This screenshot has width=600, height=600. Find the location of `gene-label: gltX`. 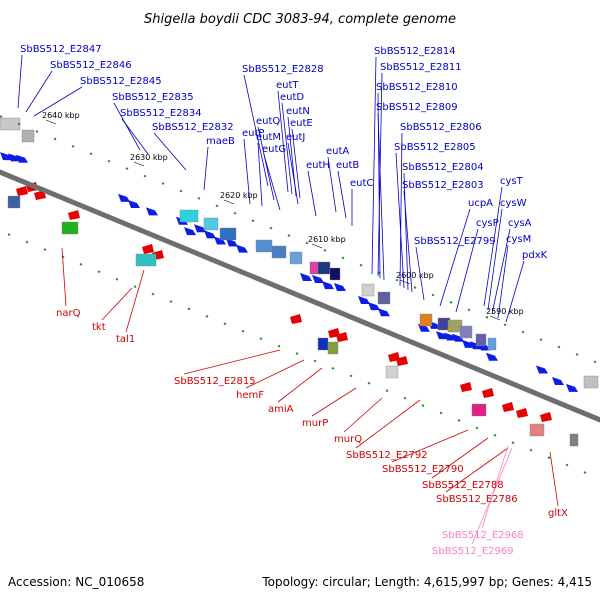

gene-label: gltX is located at coordinates (558, 513).